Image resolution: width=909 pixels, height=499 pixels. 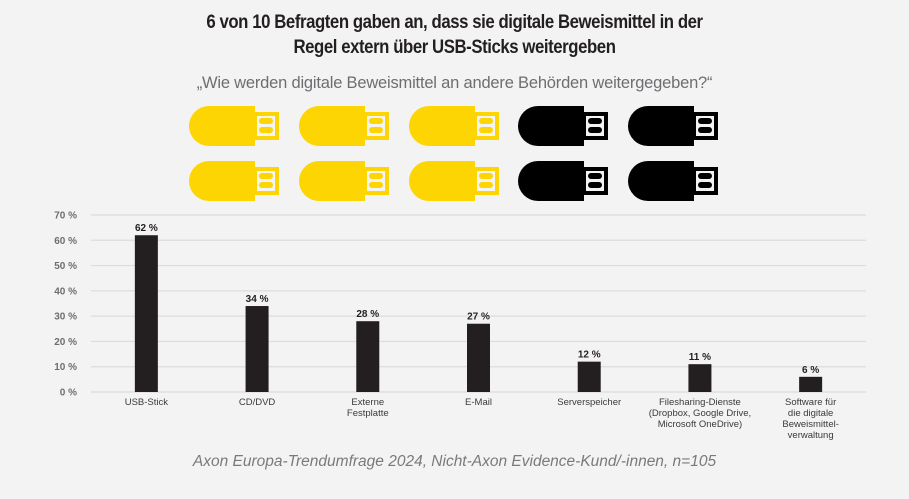 What do you see at coordinates (478, 317) in the screenshot?
I see `bar-value-label: 27 %` at bounding box center [478, 317].